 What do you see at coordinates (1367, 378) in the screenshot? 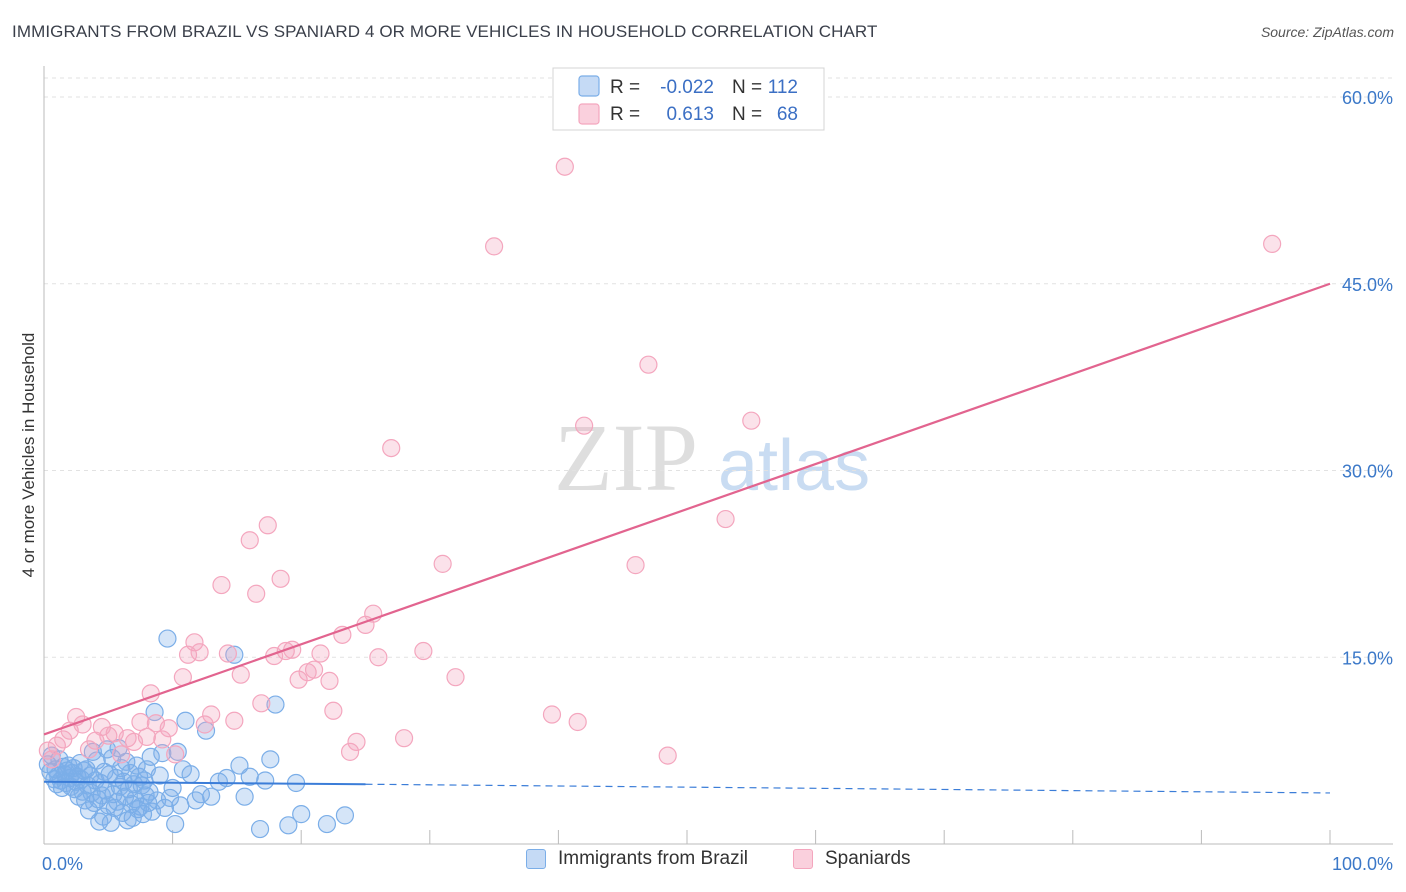
I see `y-tick-labels: 15.0% 30.0% 45.0% 60.0%` at bounding box center [1367, 378].